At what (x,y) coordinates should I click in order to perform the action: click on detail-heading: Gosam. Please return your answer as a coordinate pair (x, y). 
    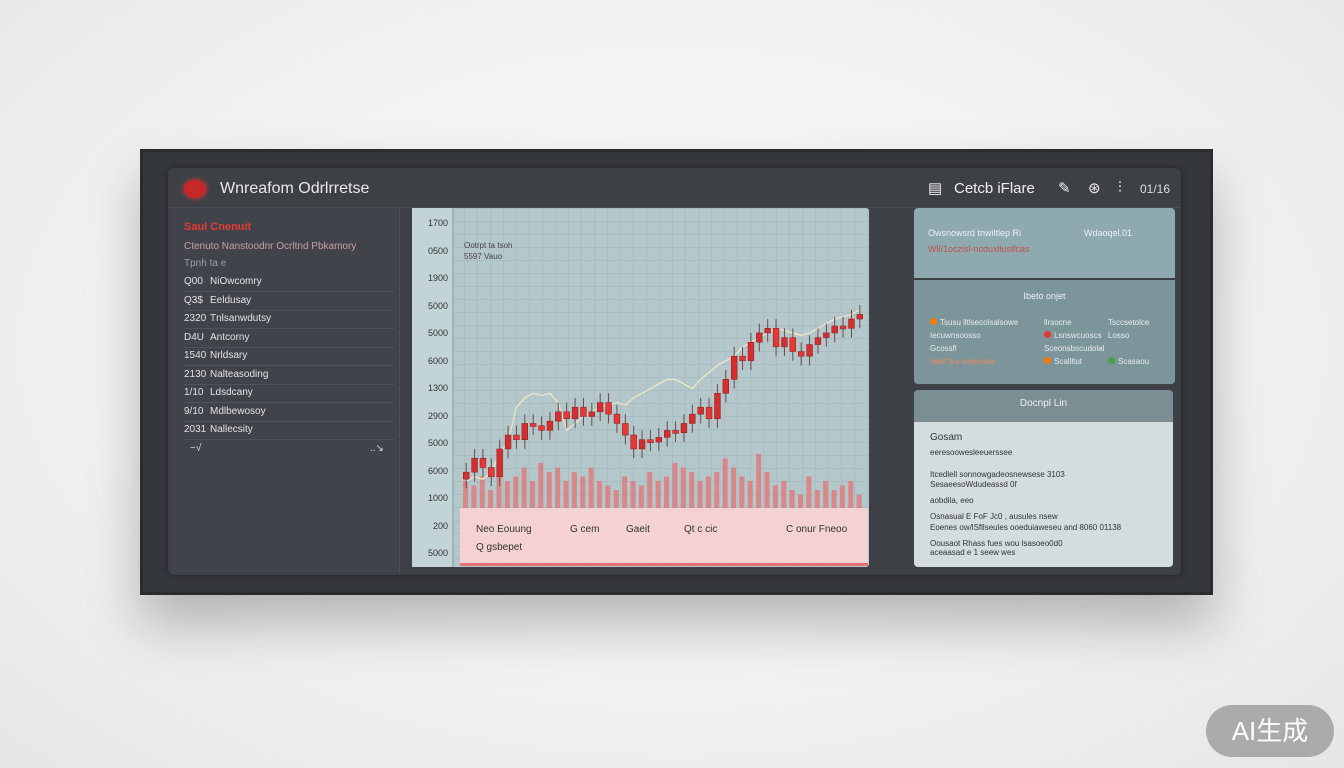
    Looking at the image, I should click on (946, 437).